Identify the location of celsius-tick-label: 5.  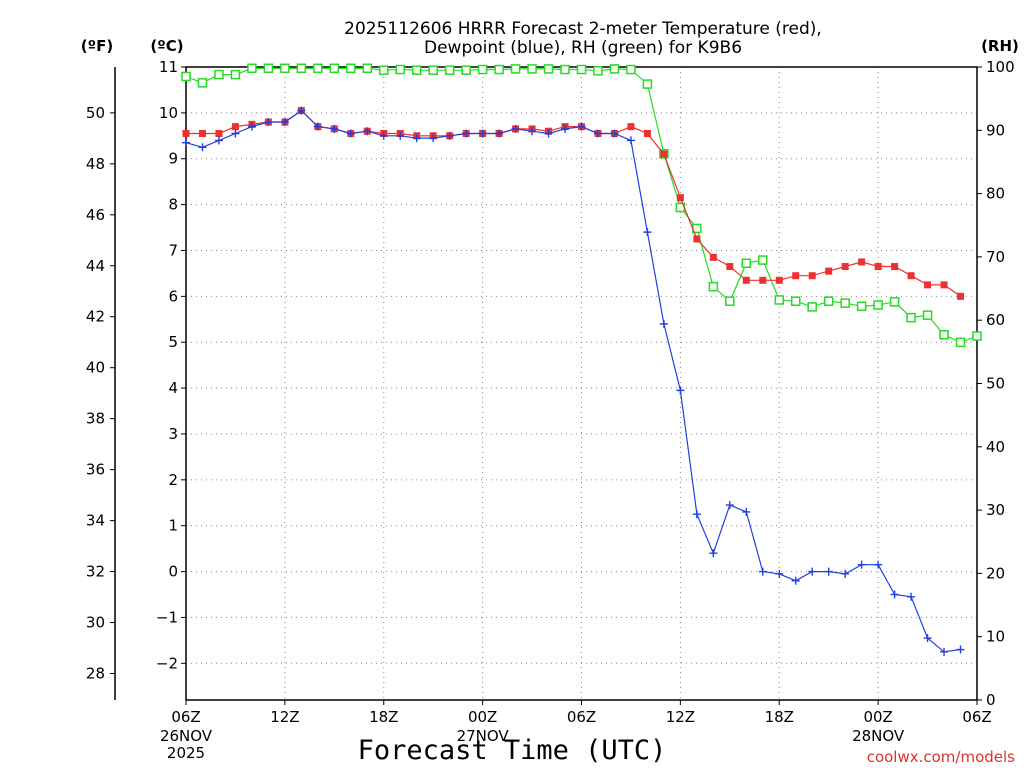
(173, 342).